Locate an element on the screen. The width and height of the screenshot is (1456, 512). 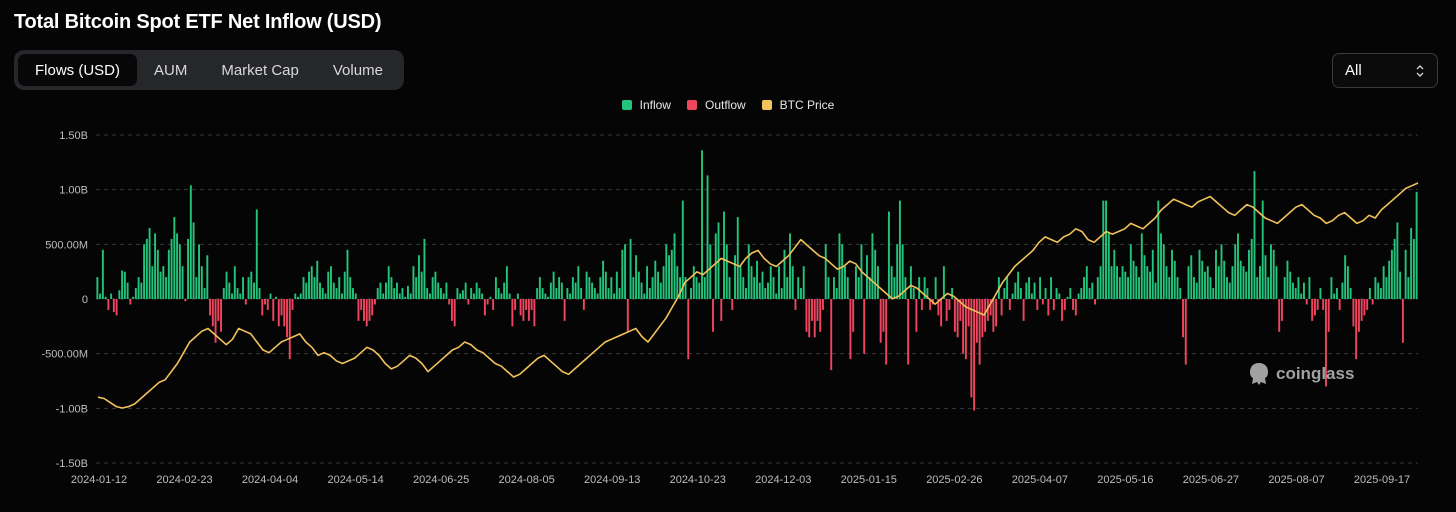
legend-item-inflow: Inflow is located at coordinates (646, 105).